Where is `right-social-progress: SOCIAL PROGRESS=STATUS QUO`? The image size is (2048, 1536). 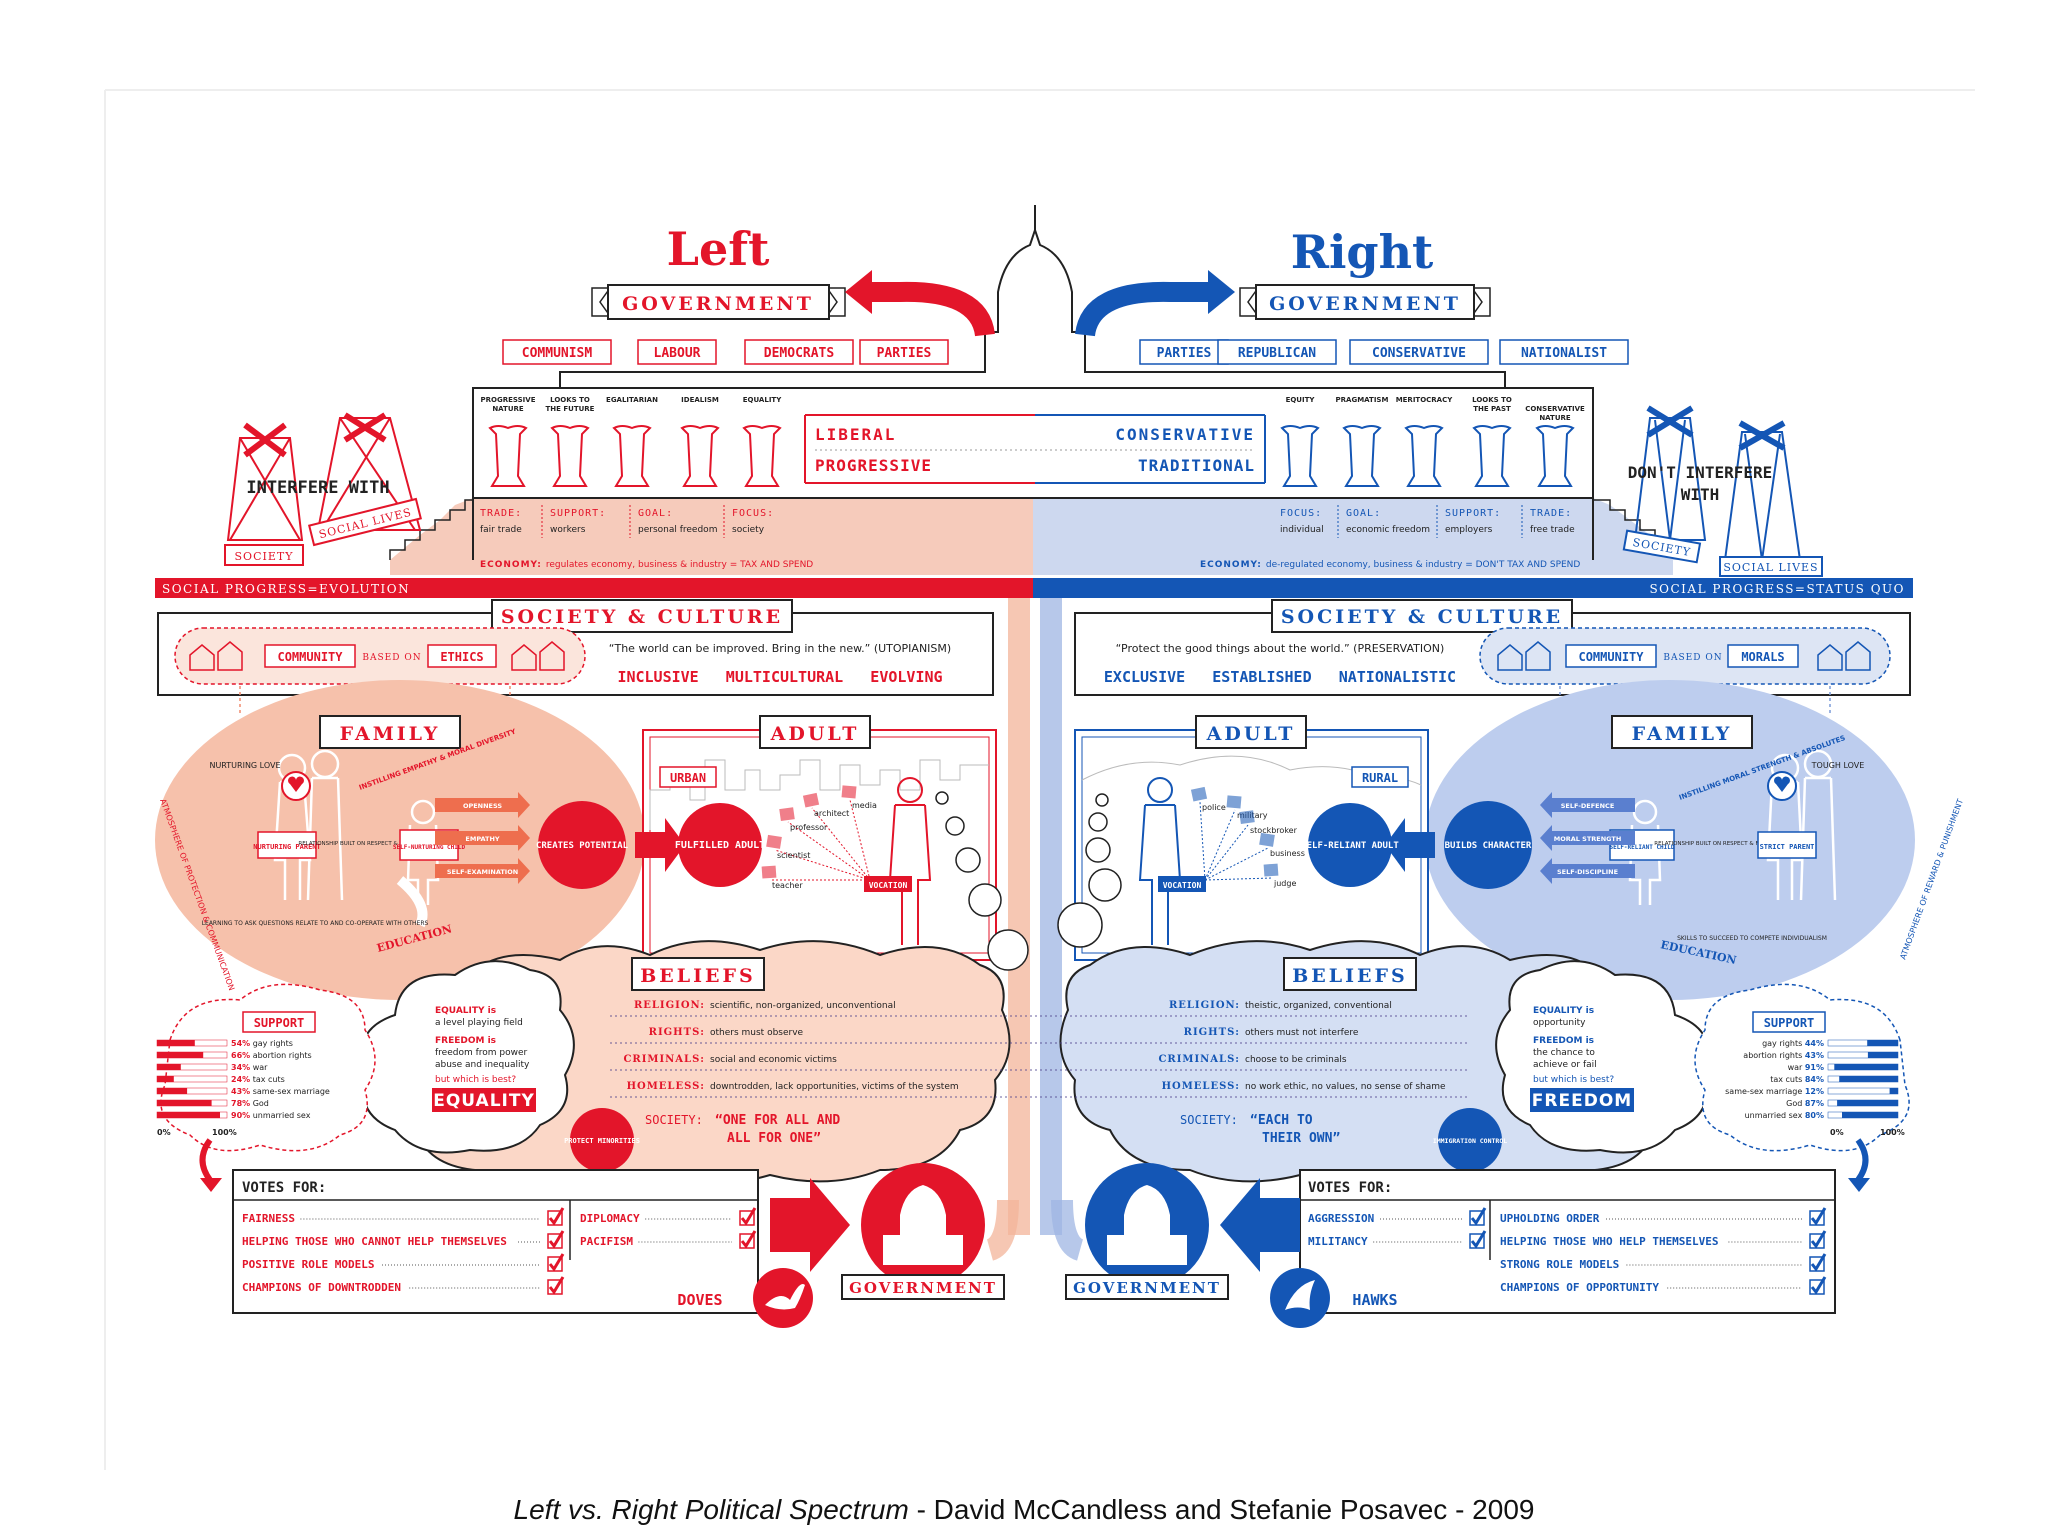
right-social-progress: SOCIAL PROGRESS=STATUS QUO is located at coordinates (1777, 589).